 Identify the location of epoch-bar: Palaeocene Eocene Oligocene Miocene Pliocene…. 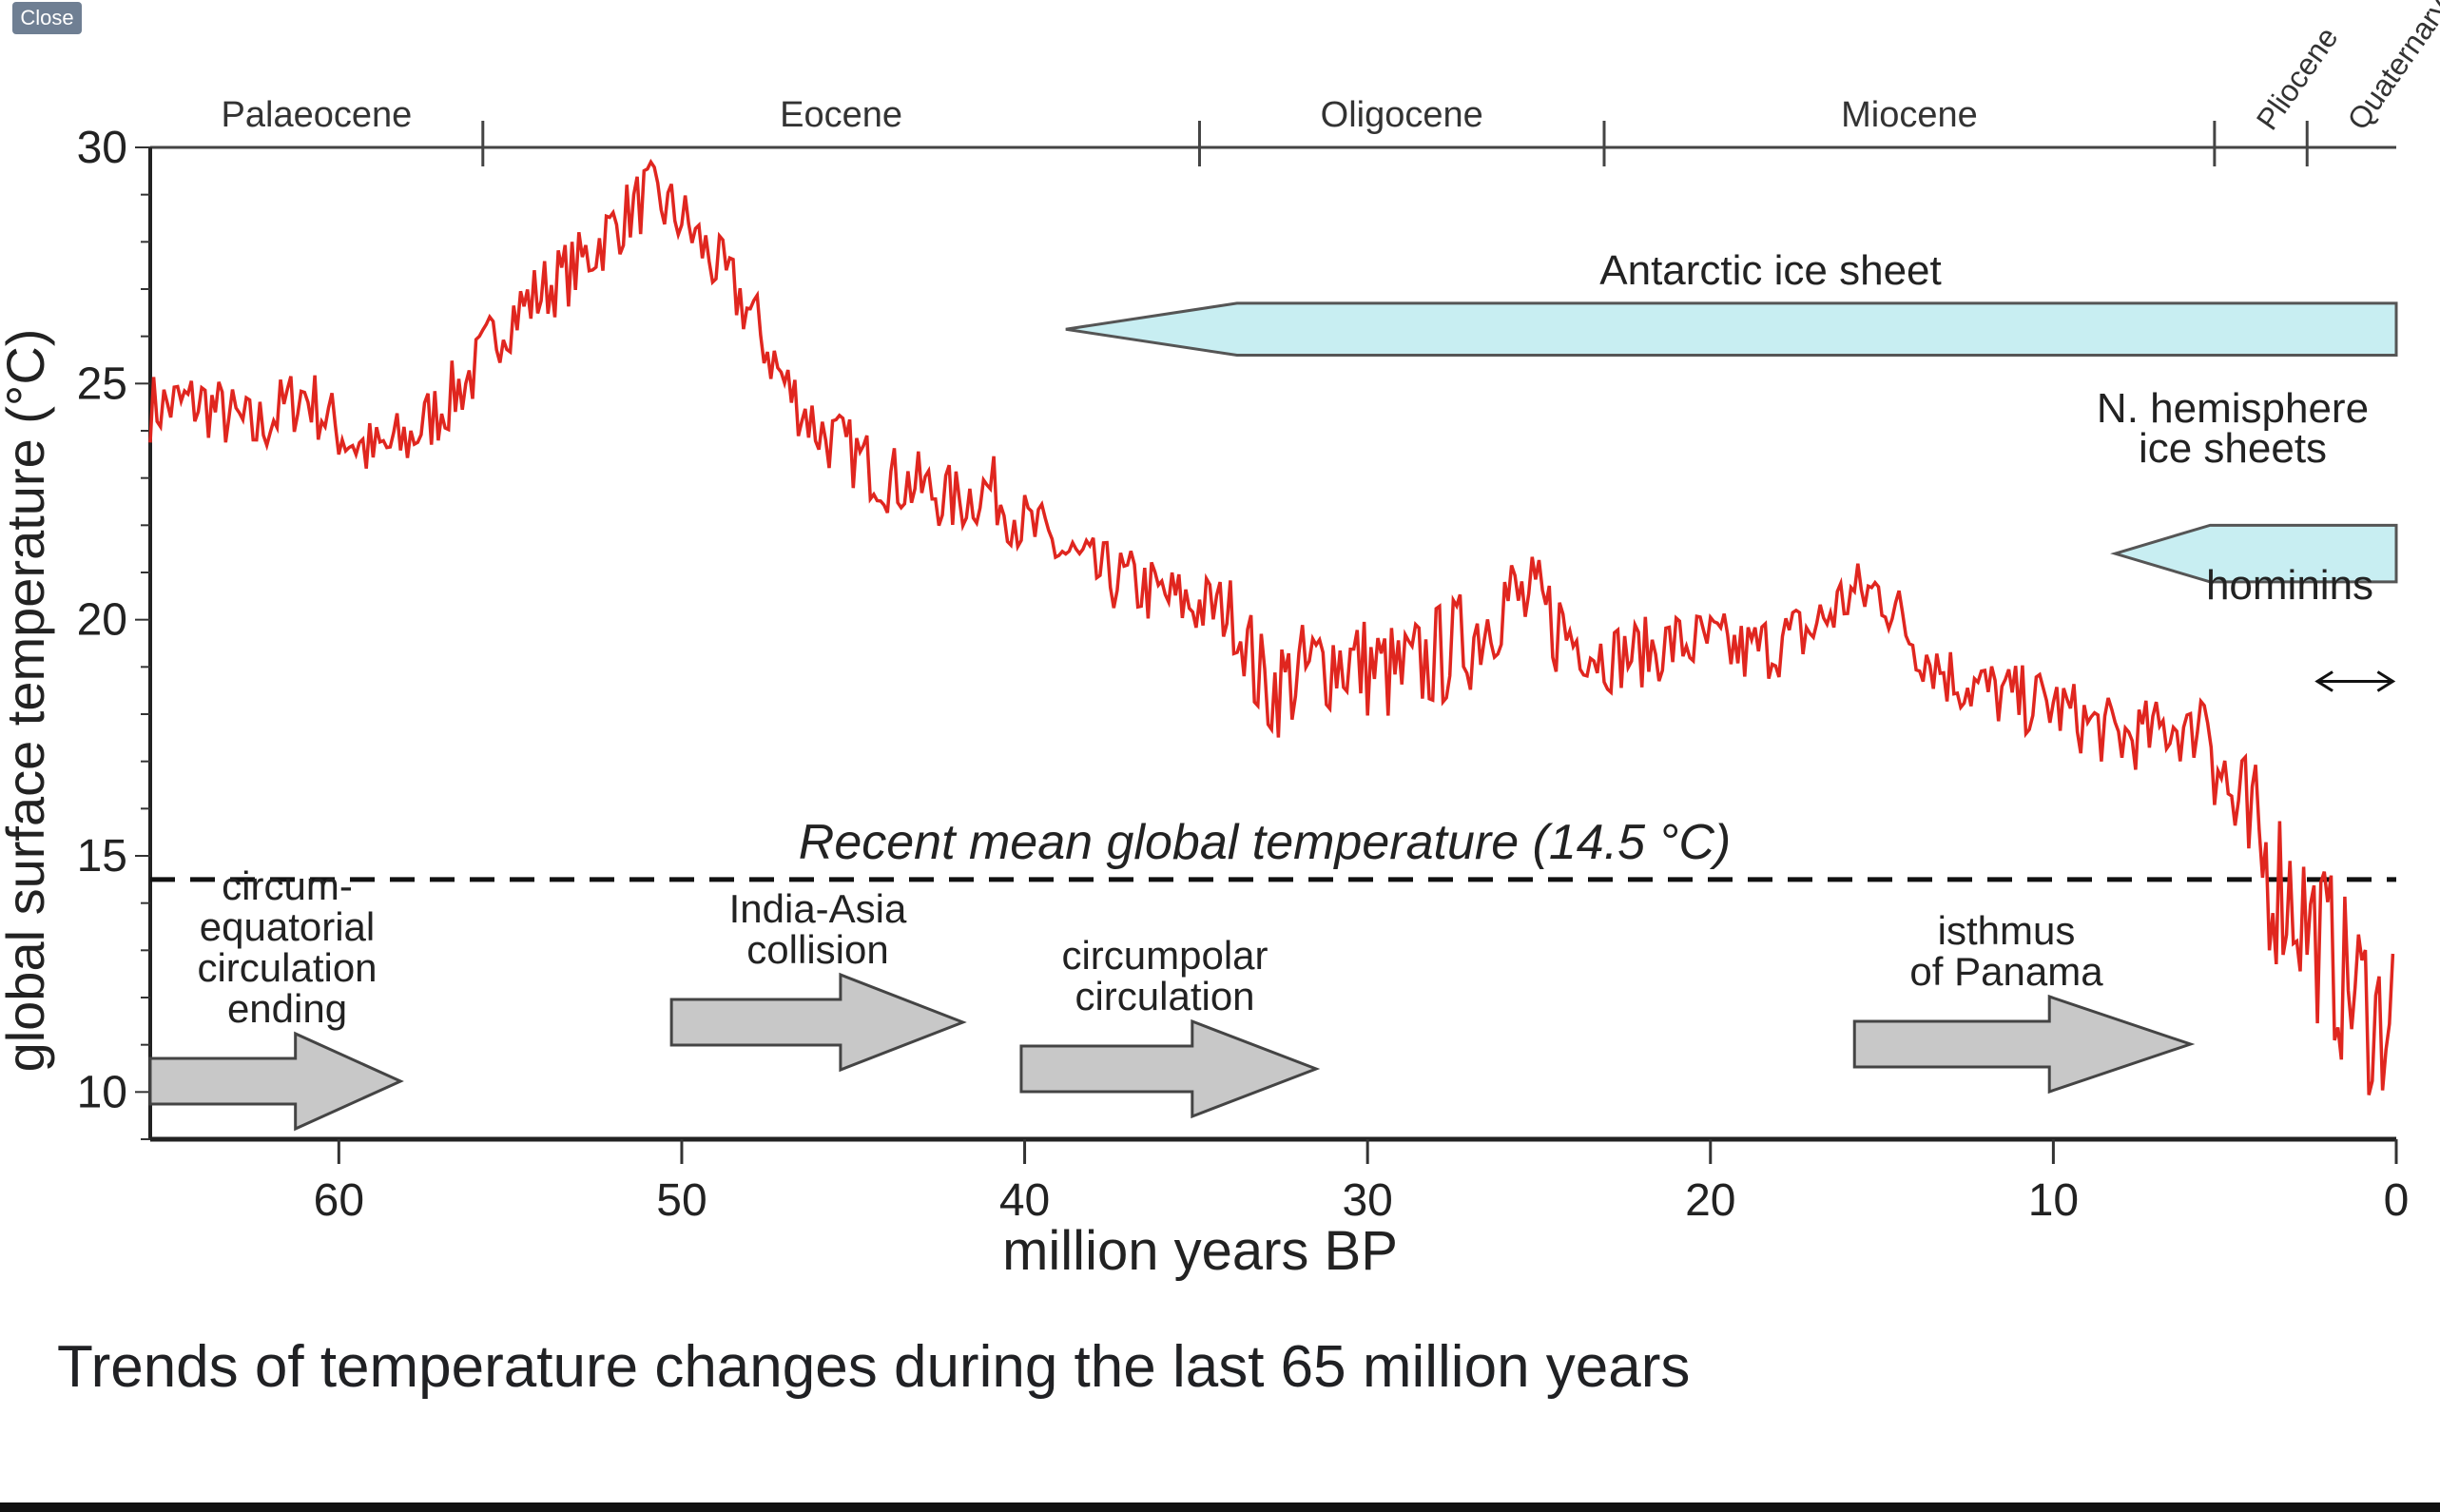
(1295, 83).